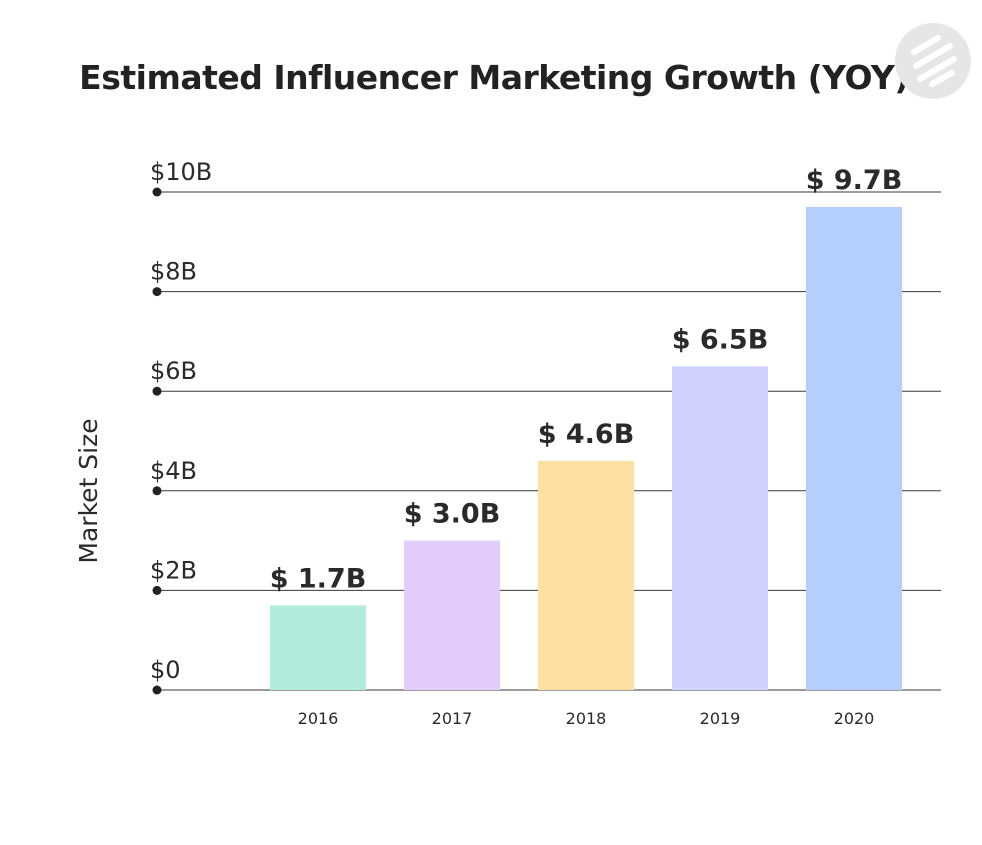 The image size is (982, 845). I want to click on y-tick-label: $6B, so click(173, 371).